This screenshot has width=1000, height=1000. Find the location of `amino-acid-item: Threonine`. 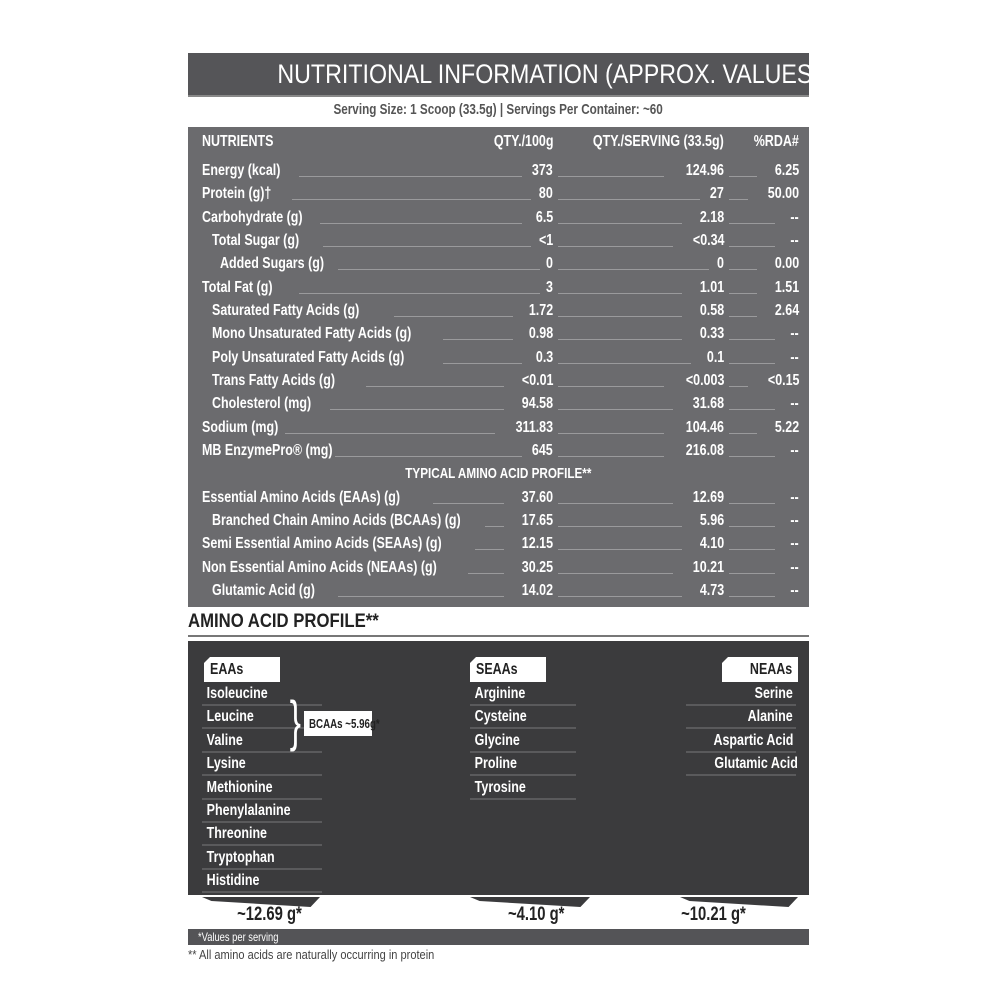

amino-acid-item: Threonine is located at coordinates (262, 835).